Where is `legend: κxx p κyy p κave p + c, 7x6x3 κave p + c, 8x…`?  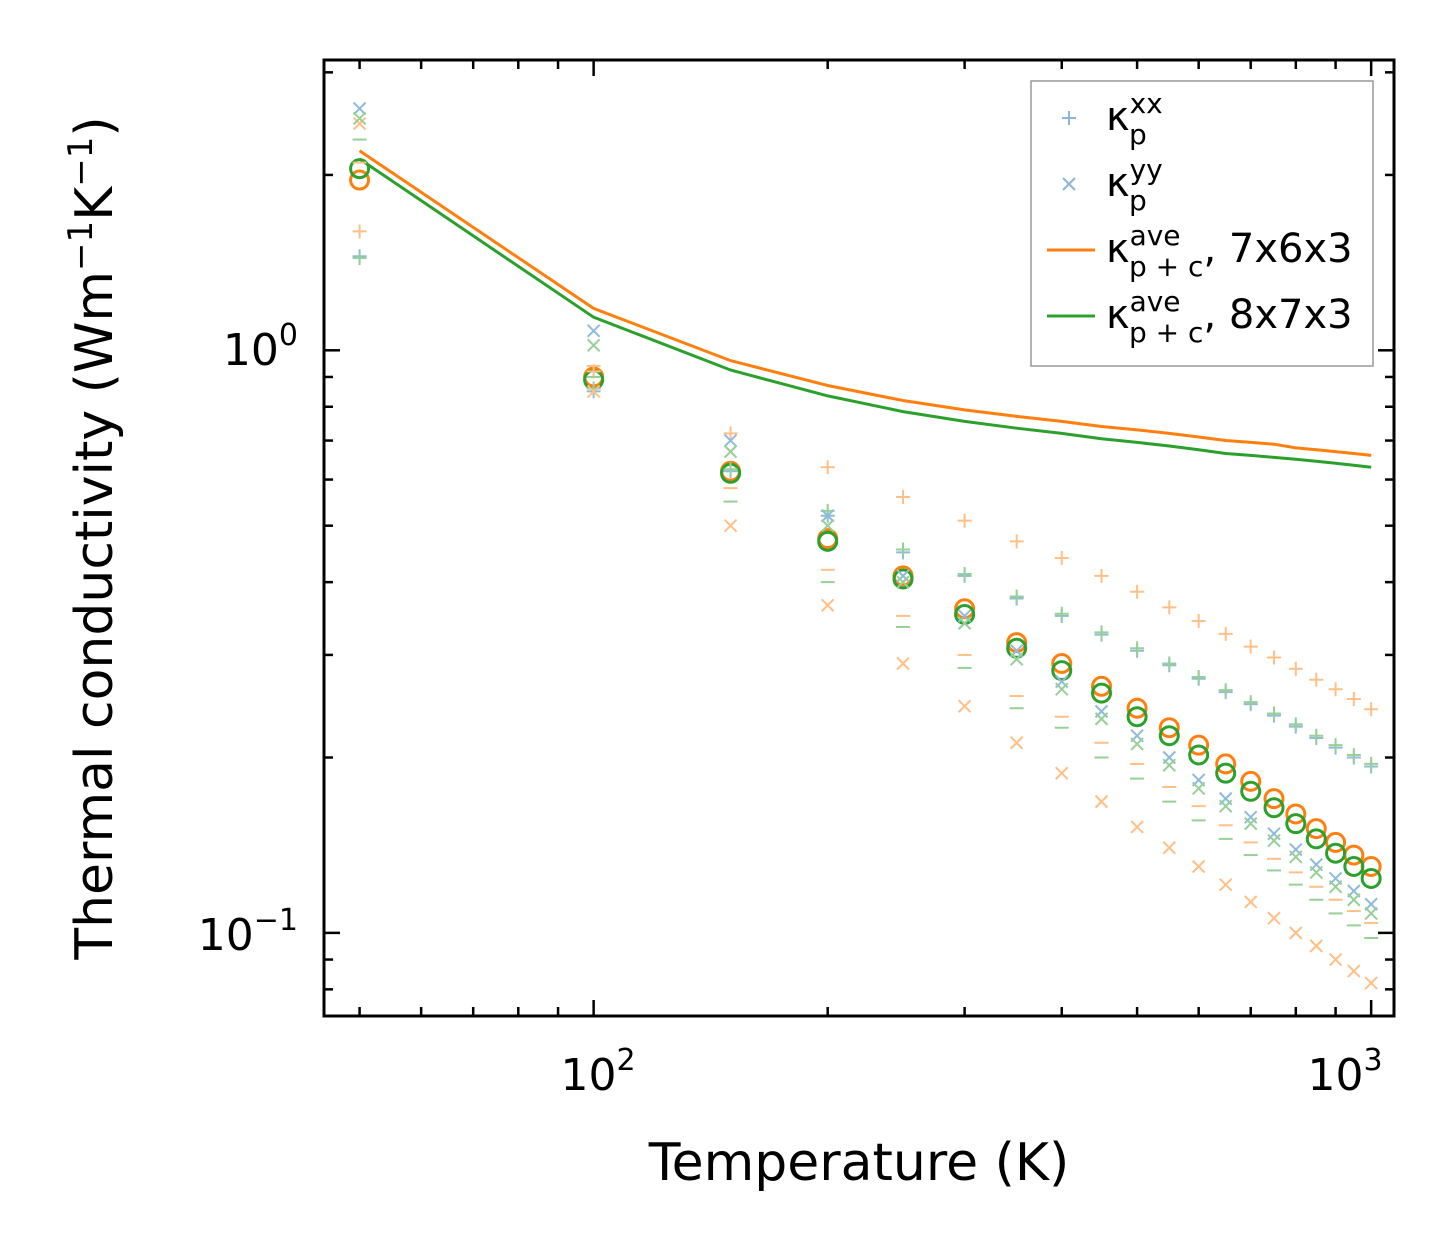
legend: κxx p κyy p κave p + c, 7x6x3 κave p + c, 8x… is located at coordinates (1202, 223).